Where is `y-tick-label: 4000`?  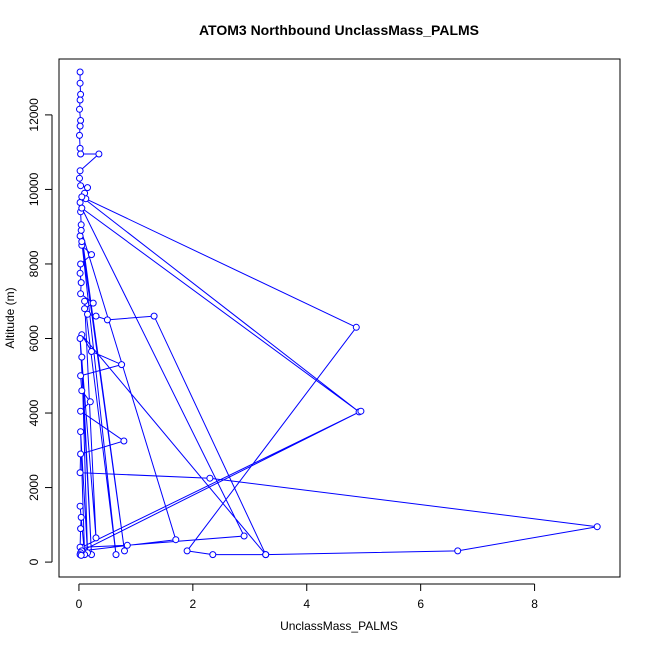
y-tick-label: 4000 is located at coordinates (34, 412).